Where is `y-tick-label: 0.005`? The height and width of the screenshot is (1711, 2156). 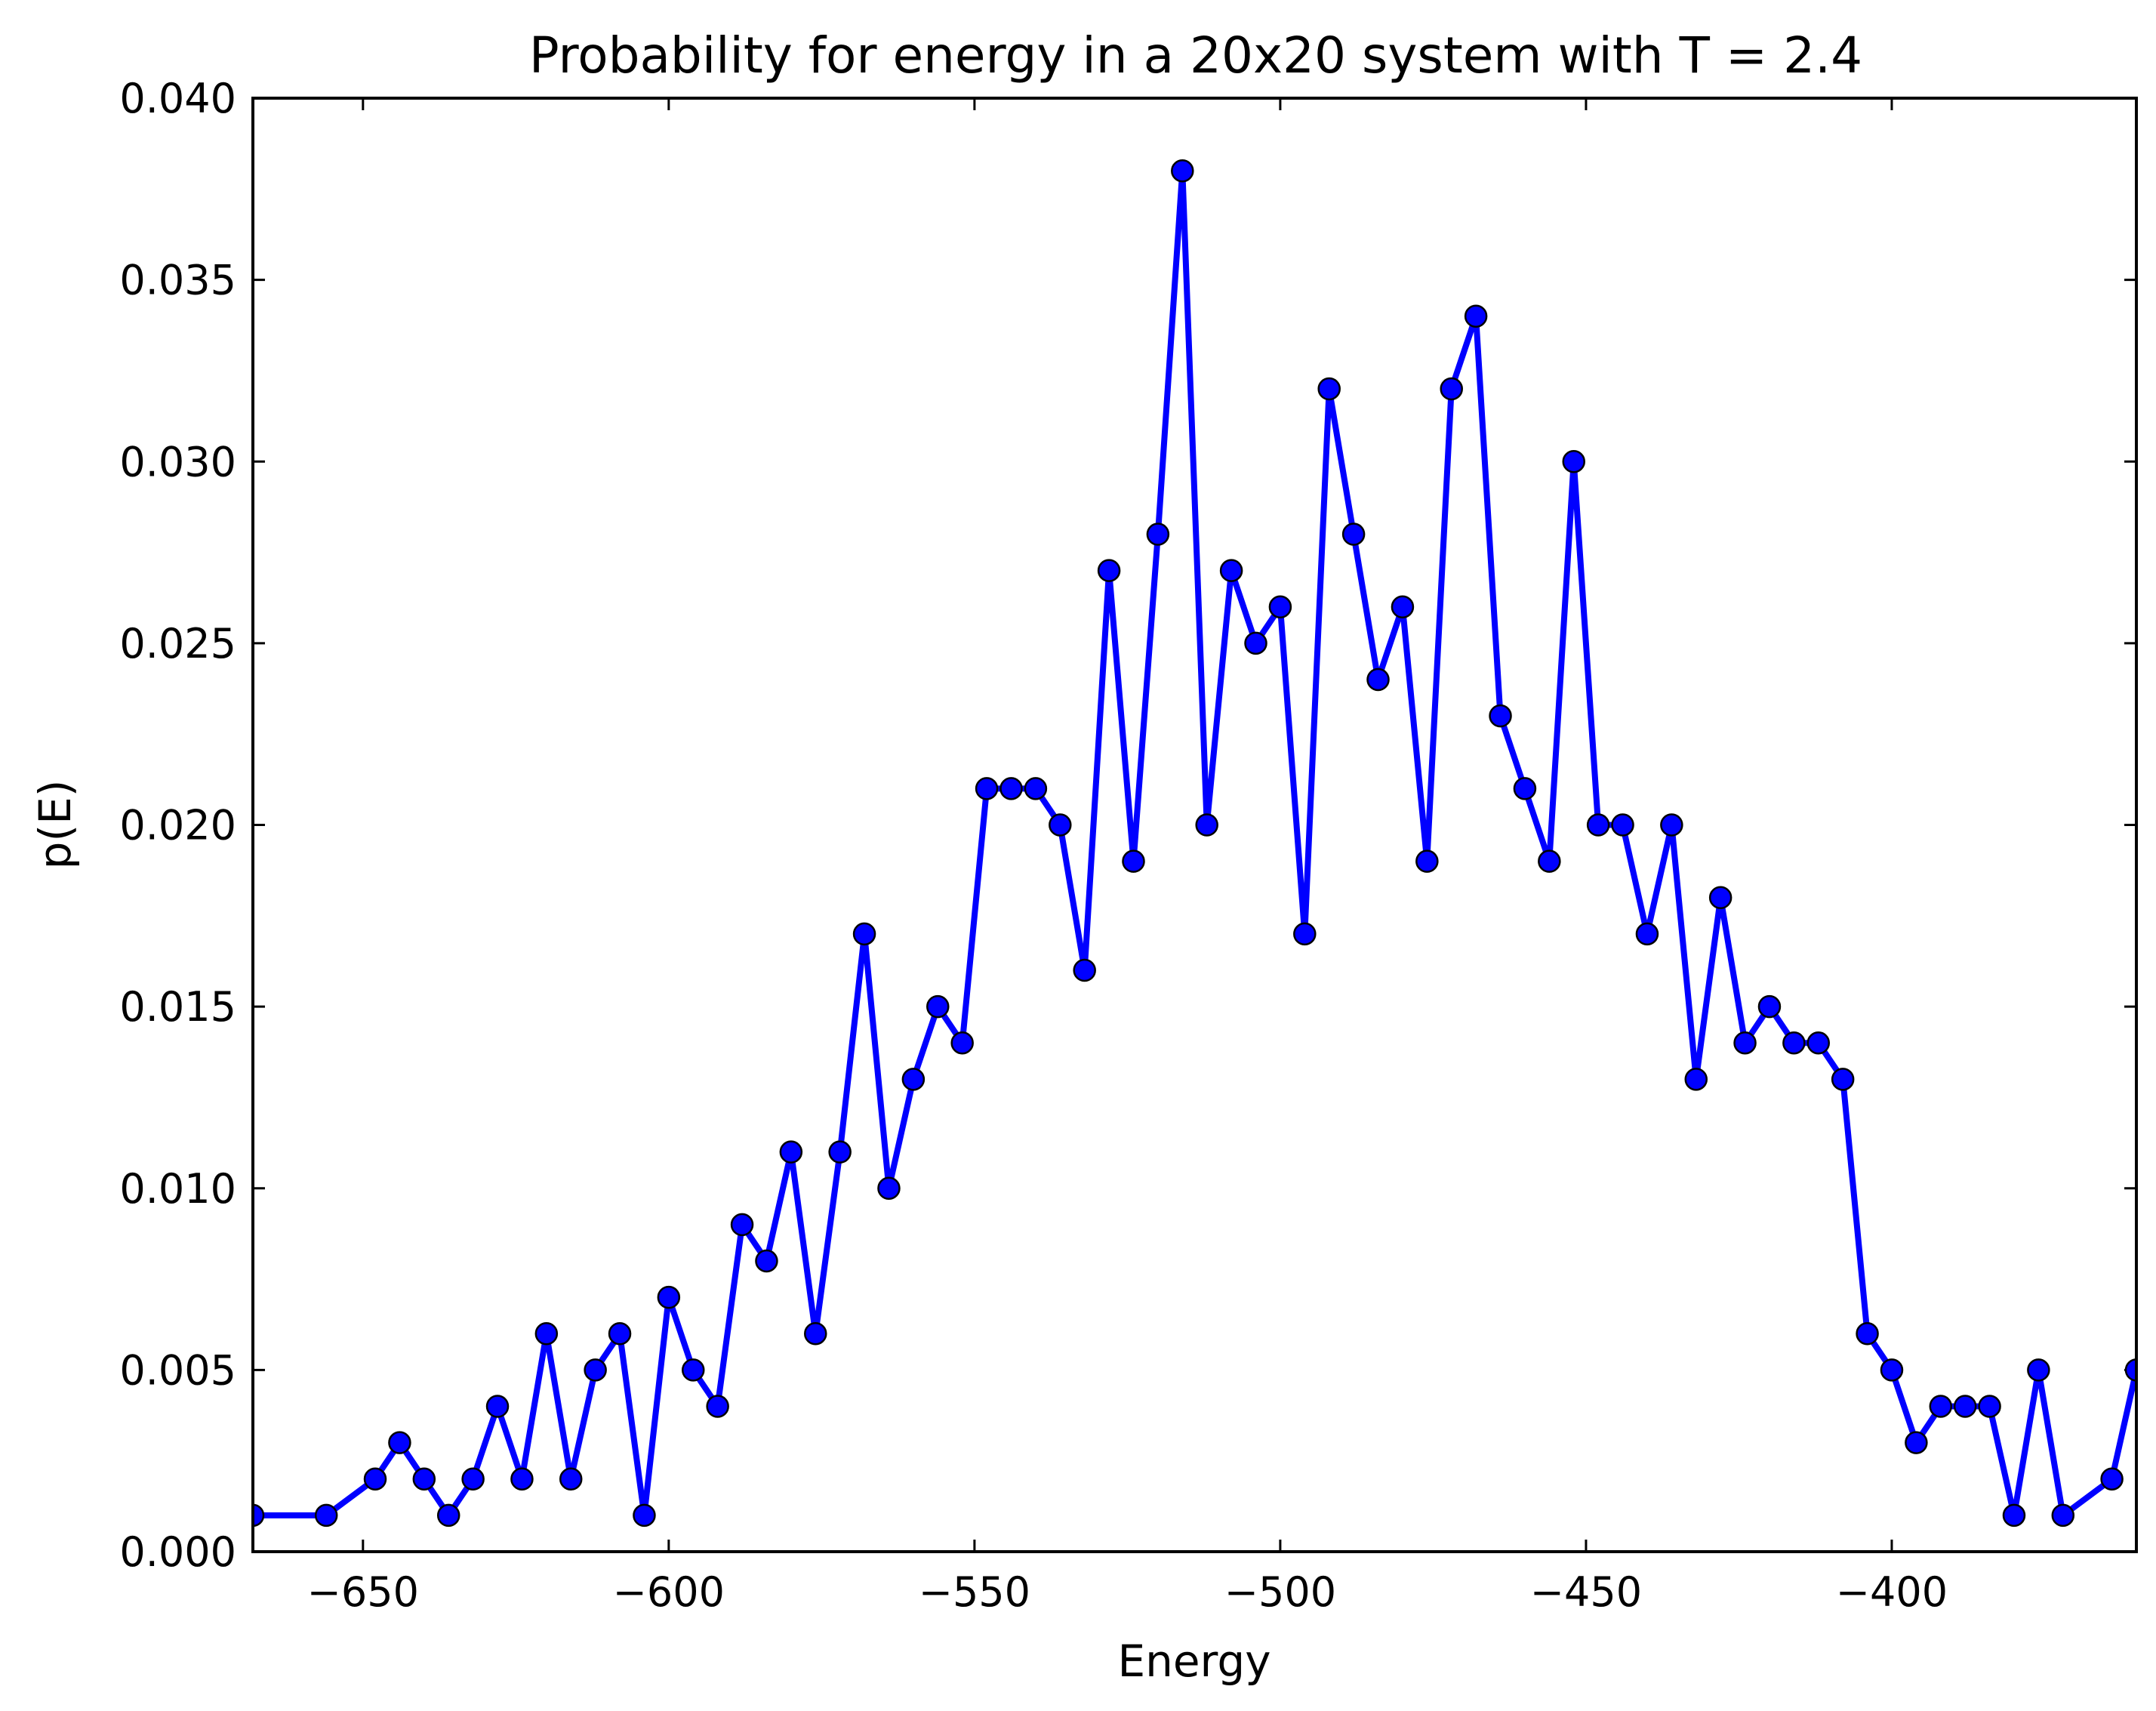 y-tick-label: 0.005 is located at coordinates (177, 1370).